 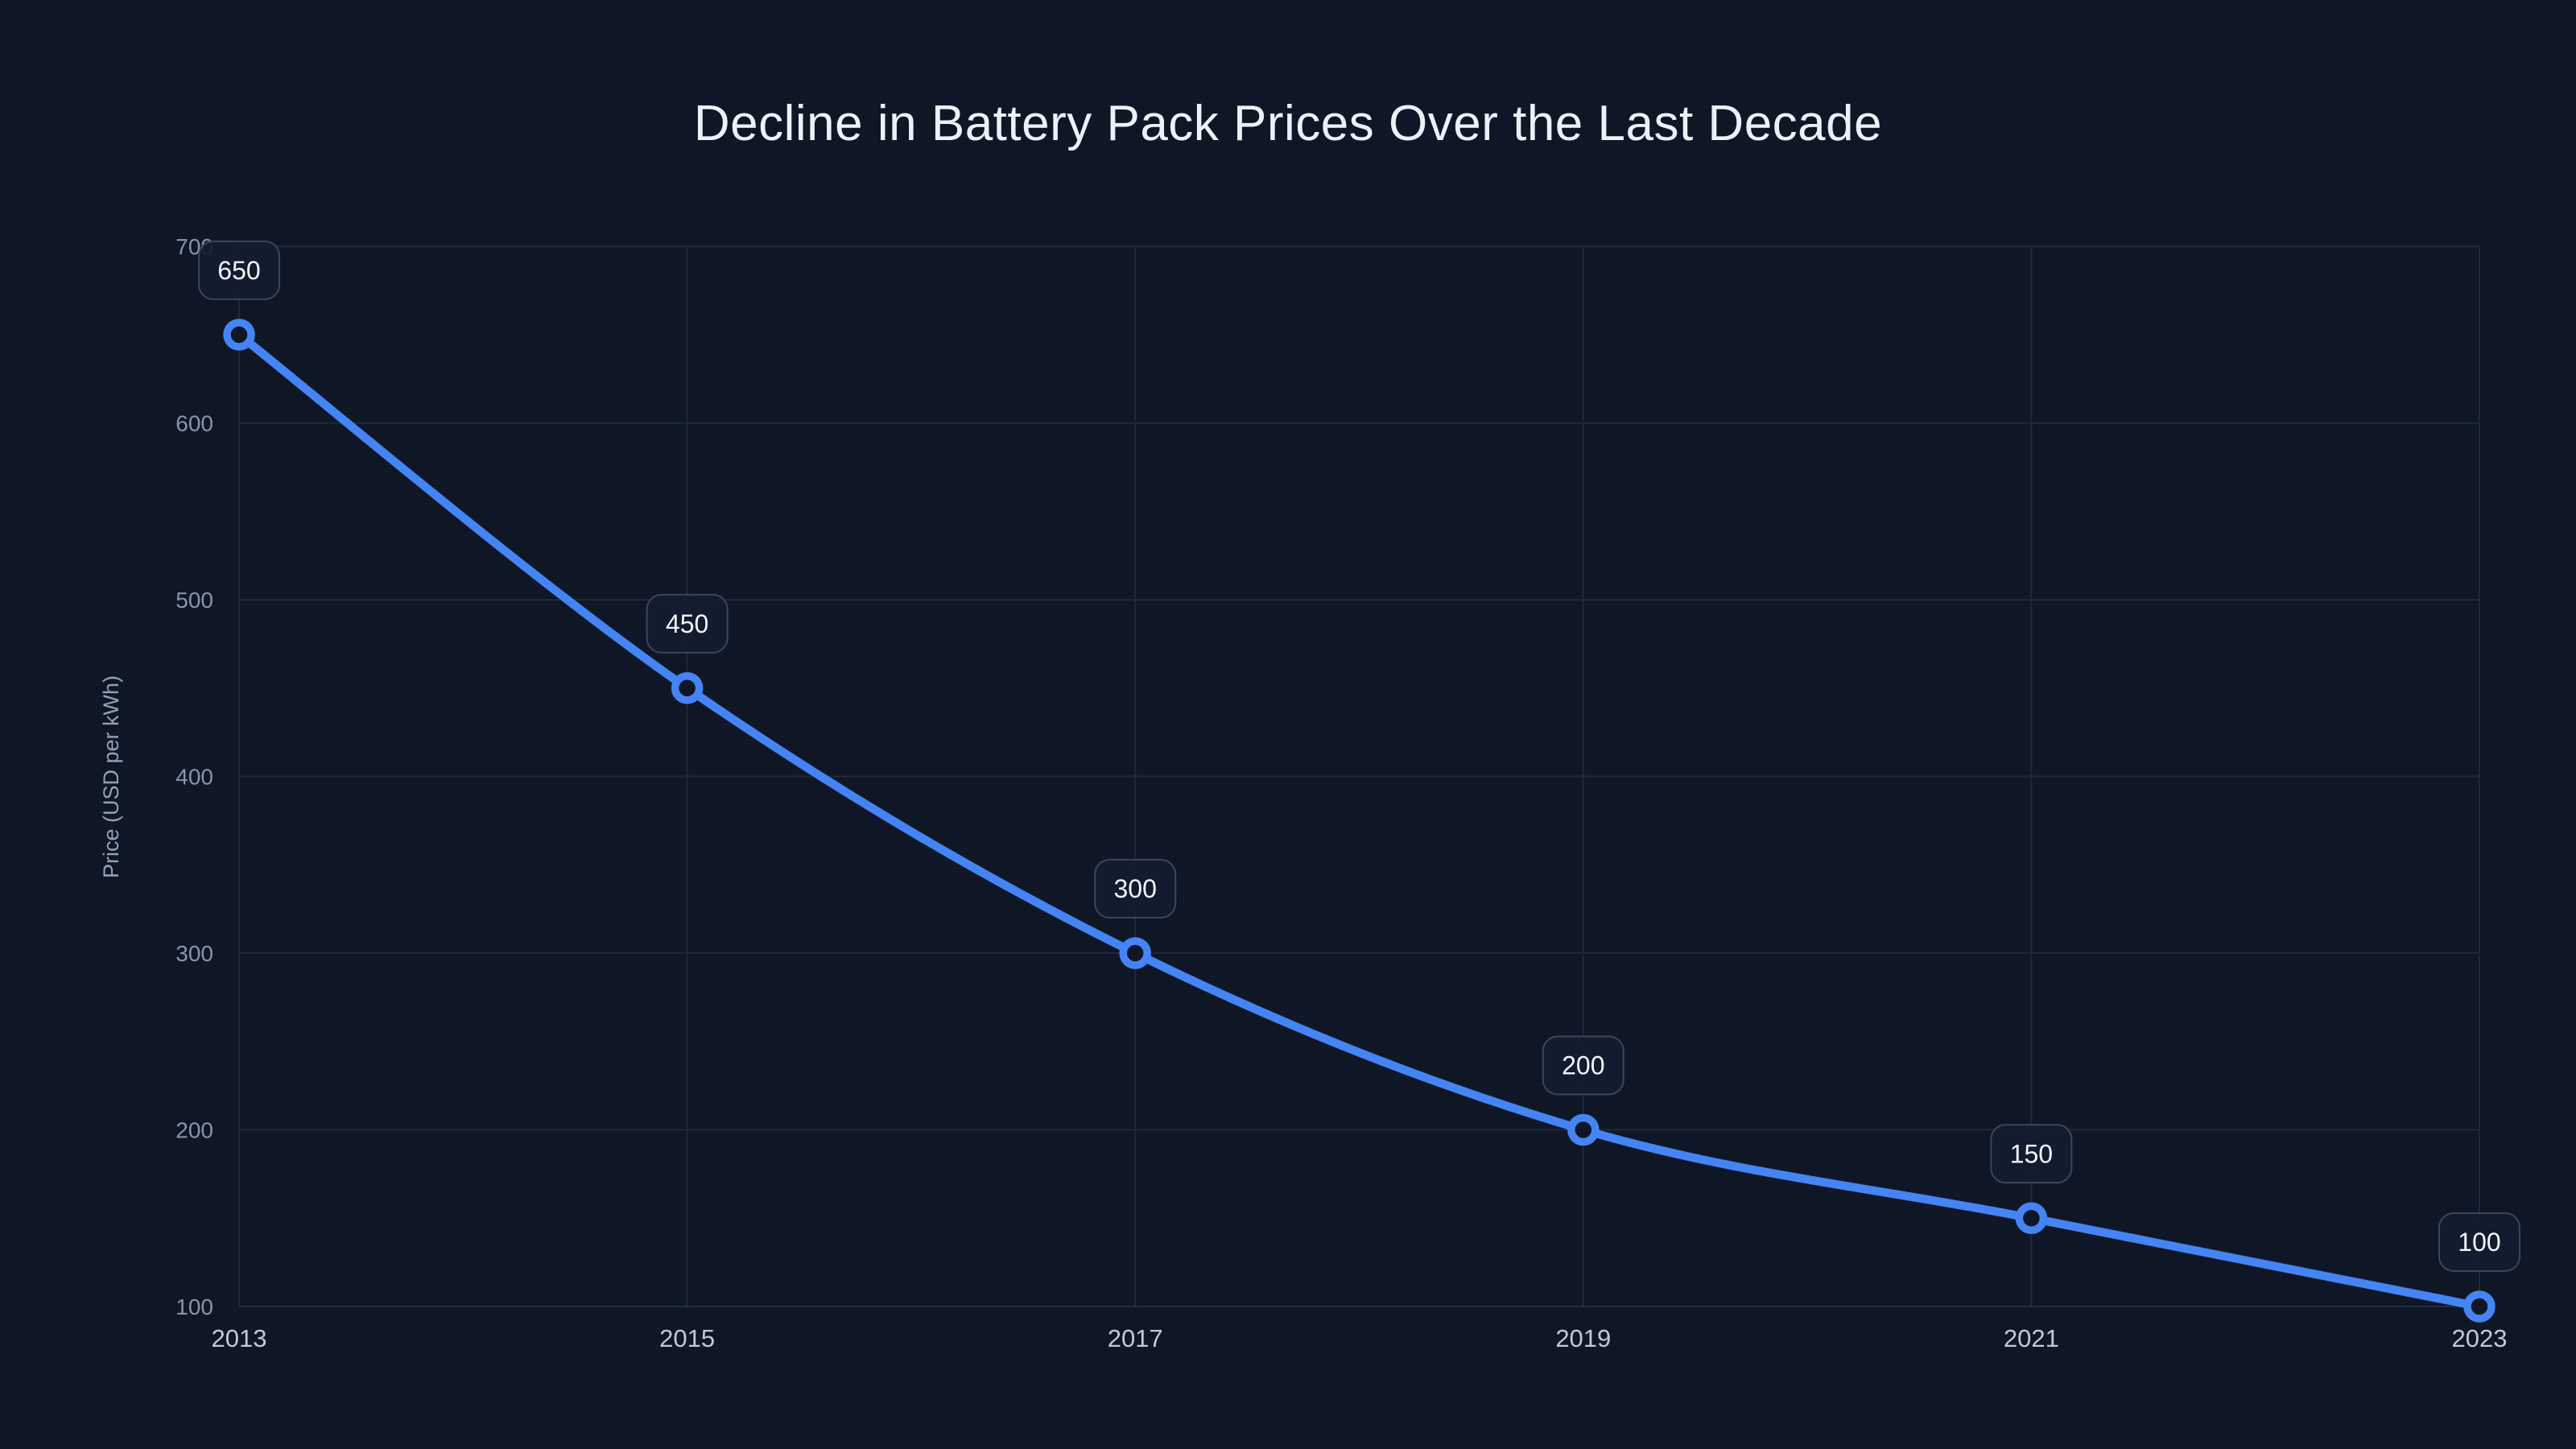 What do you see at coordinates (2031, 1218) in the screenshot?
I see `data-point-2021` at bounding box center [2031, 1218].